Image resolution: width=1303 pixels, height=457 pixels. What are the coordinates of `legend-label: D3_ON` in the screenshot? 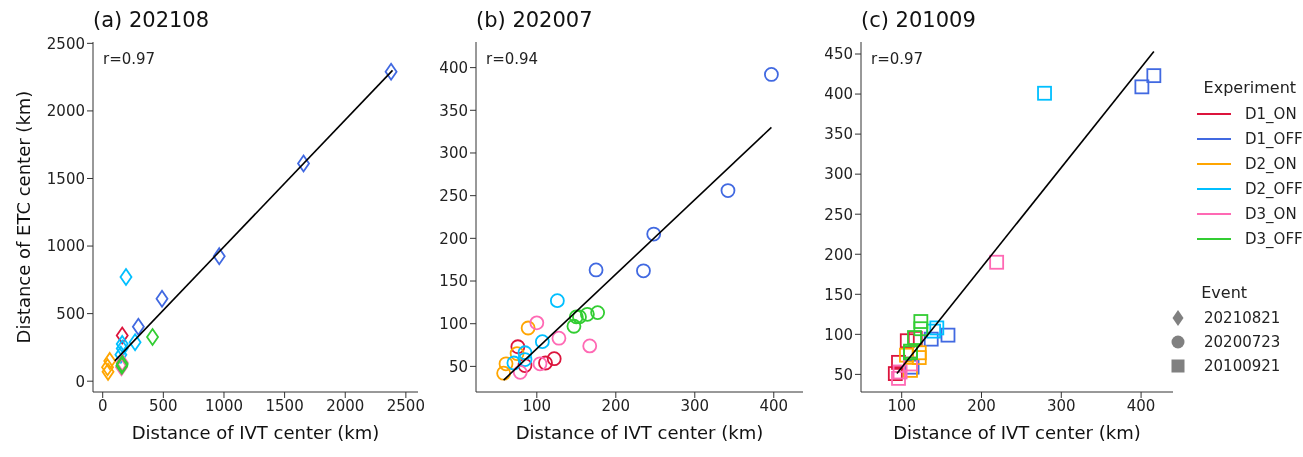 It's located at (1271, 213).